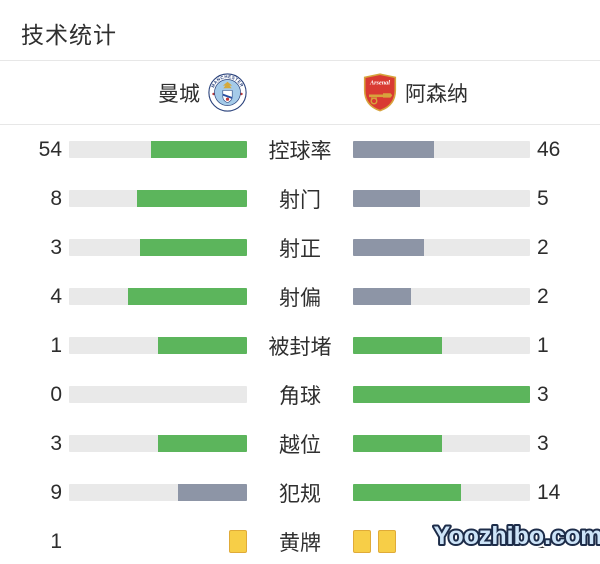 The height and width of the screenshot is (564, 600). What do you see at coordinates (227, 92) in the screenshot?
I see `manchester-city-crest-icon: MANCHESTER CITY` at bounding box center [227, 92].